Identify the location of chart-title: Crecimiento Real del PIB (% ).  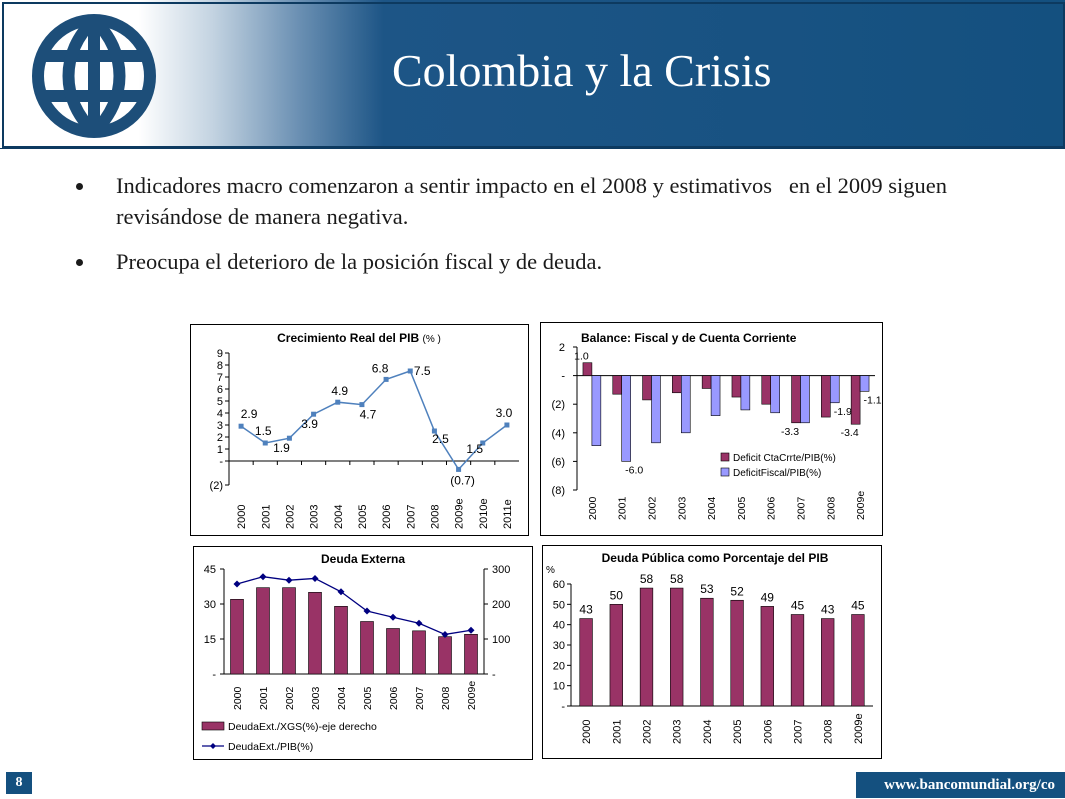
(359, 338).